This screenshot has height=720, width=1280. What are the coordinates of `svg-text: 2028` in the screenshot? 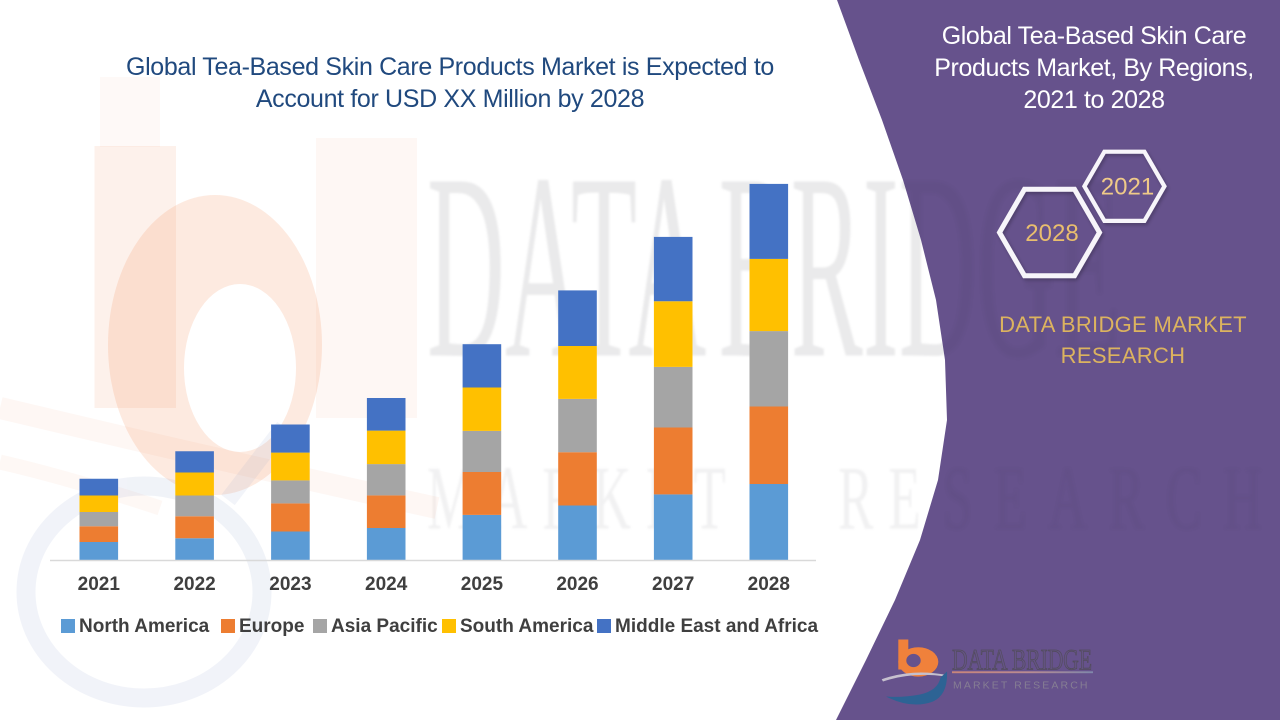 It's located at (1051, 233).